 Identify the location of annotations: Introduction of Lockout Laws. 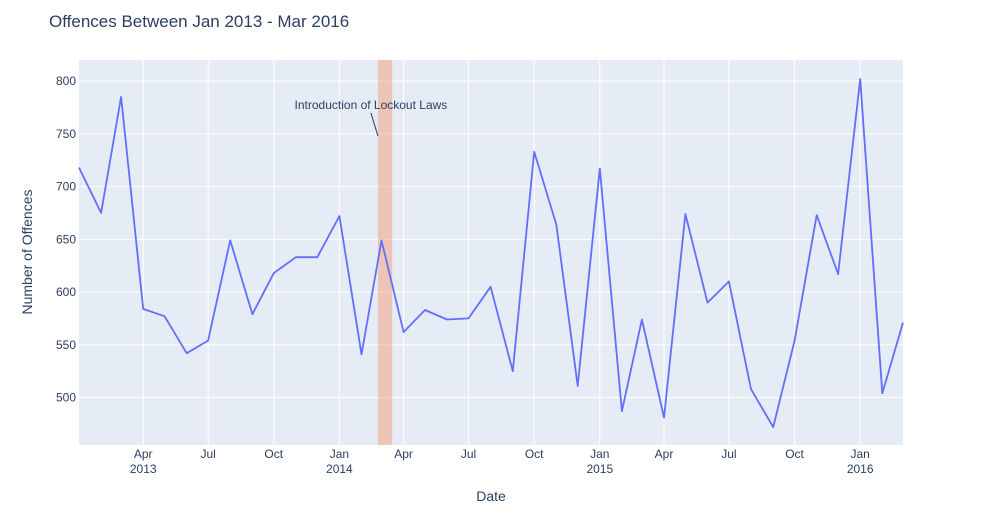
(371, 117).